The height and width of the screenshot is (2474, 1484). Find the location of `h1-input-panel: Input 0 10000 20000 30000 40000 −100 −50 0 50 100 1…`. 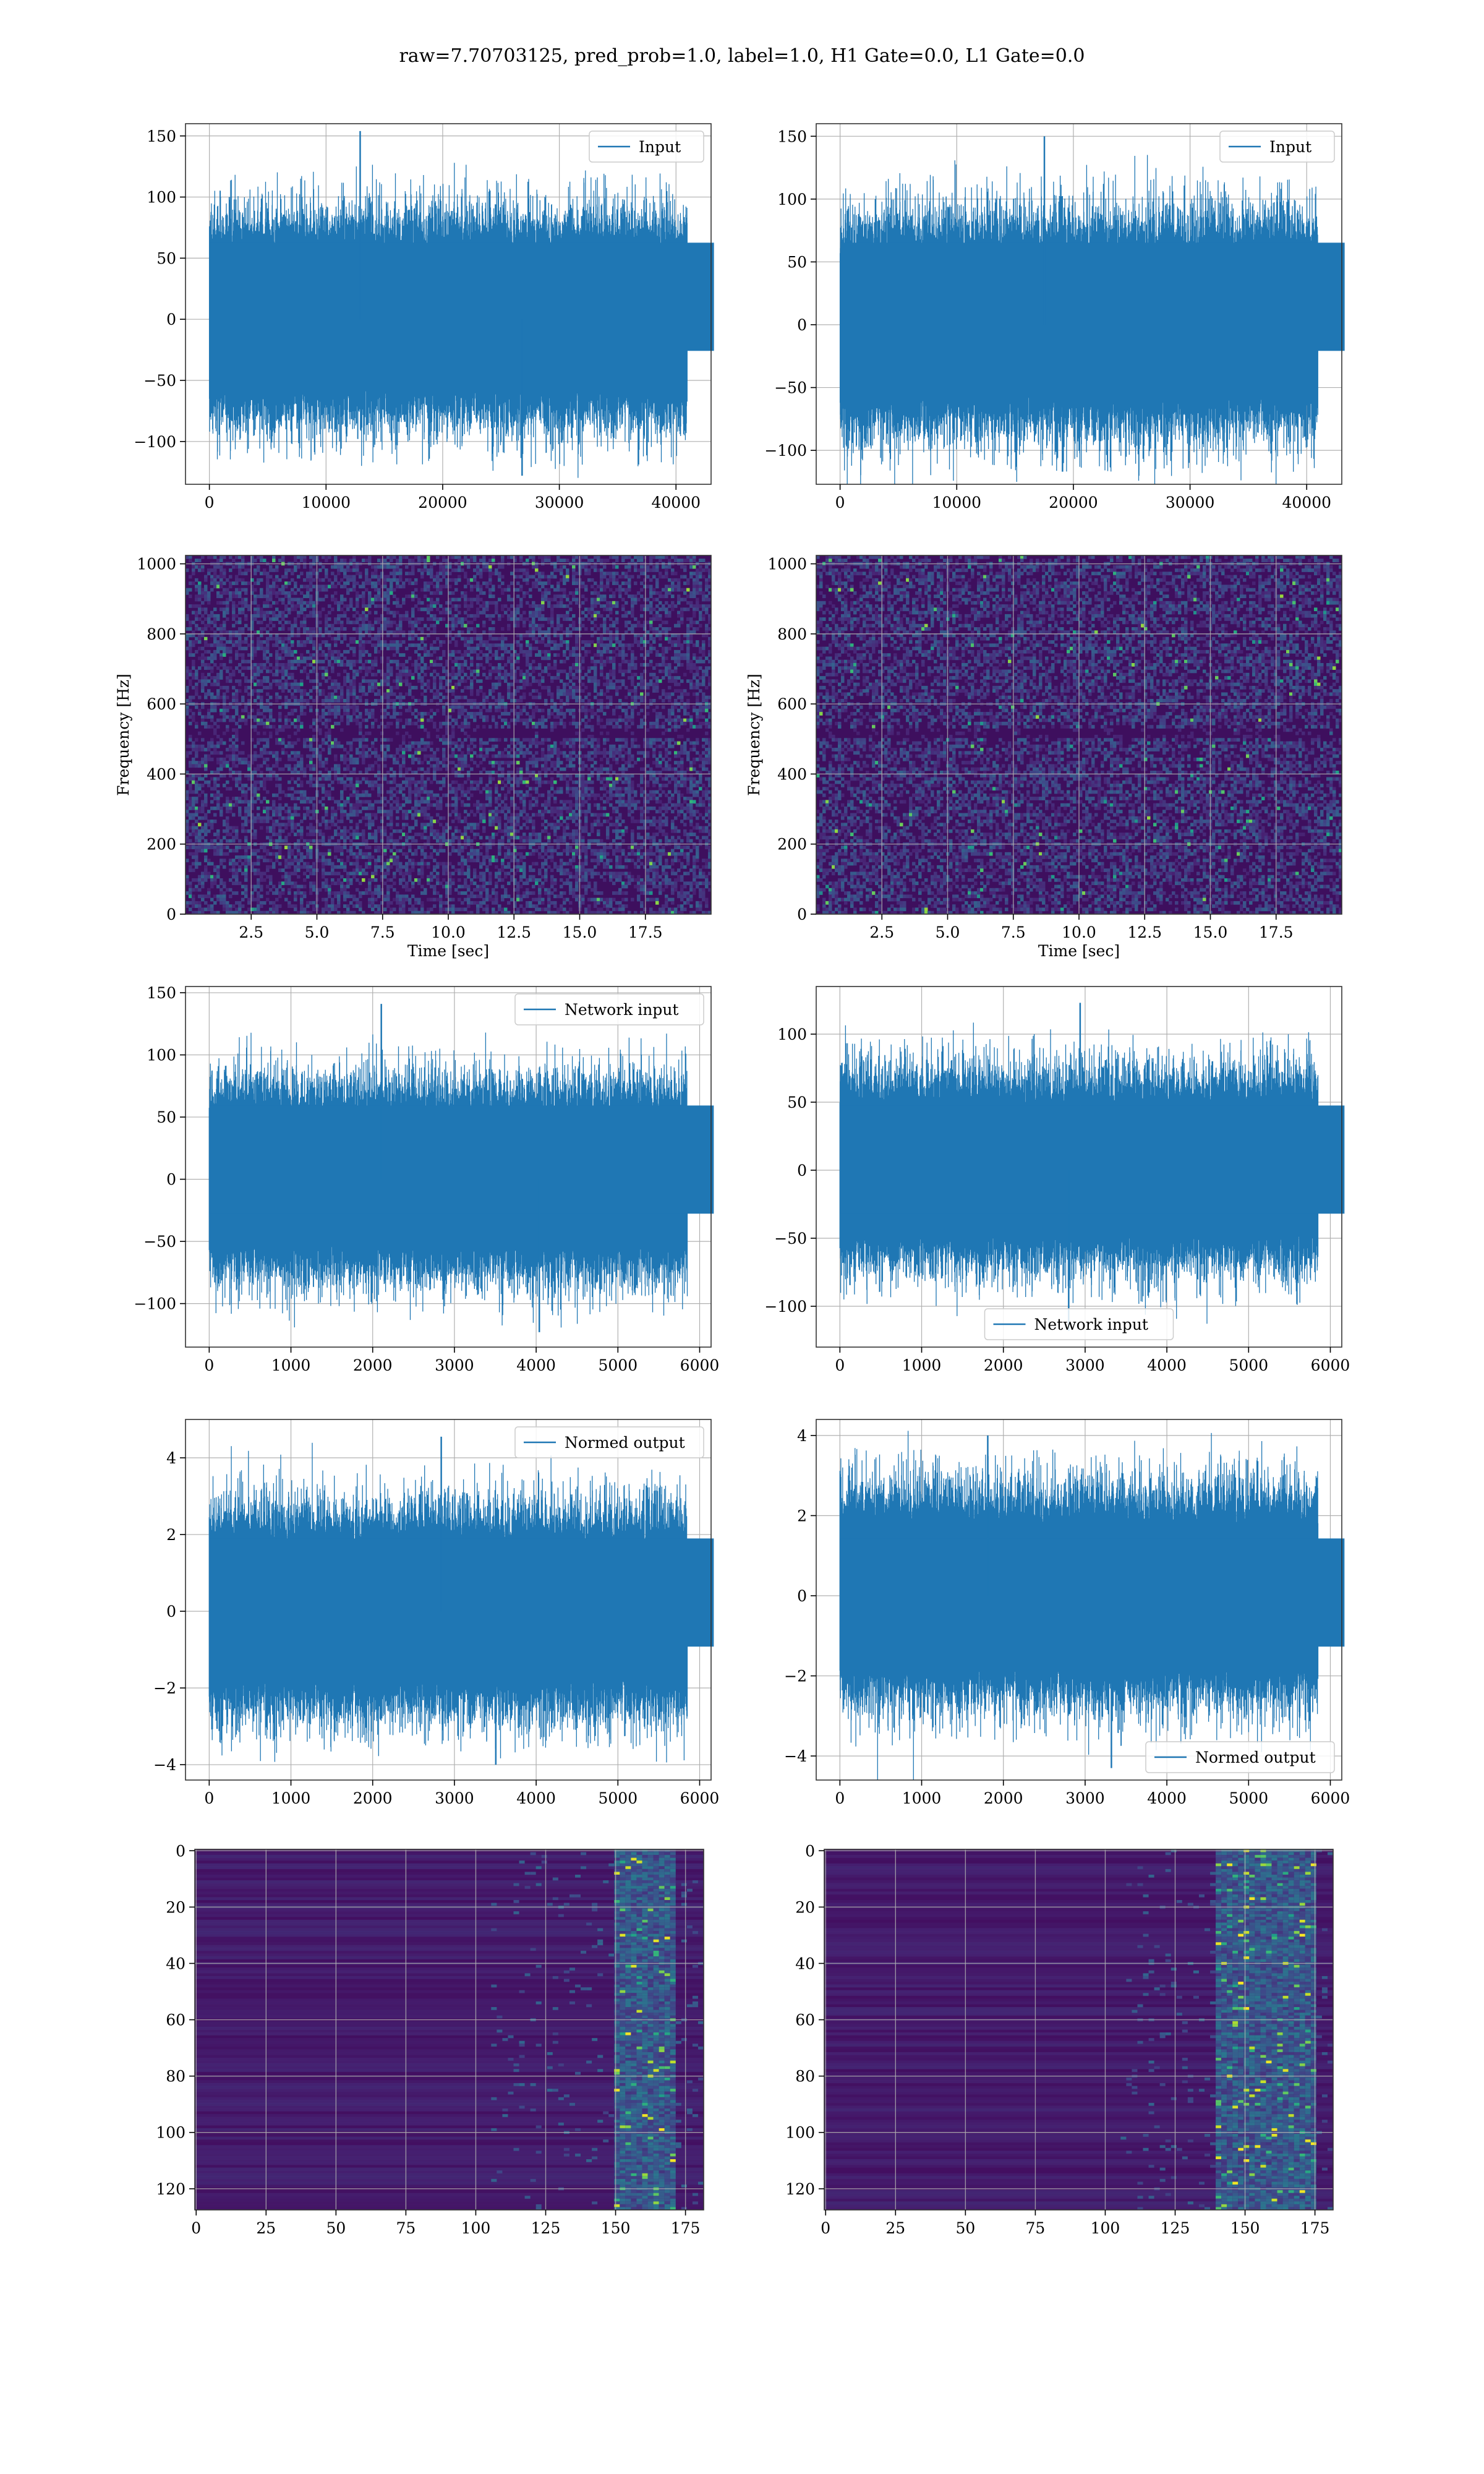

h1-input-panel: Input 0 10000 20000 30000 40000 −100 −50 0 50 100 1… is located at coordinates (424, 317).